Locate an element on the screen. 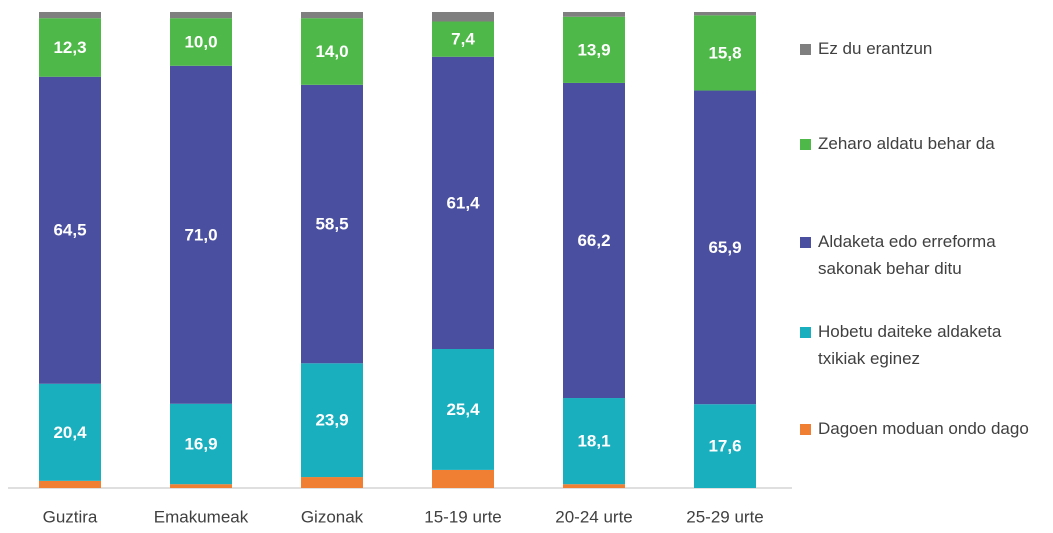 This screenshot has height=533, width=1053. data-label: 18,1 is located at coordinates (593, 441).